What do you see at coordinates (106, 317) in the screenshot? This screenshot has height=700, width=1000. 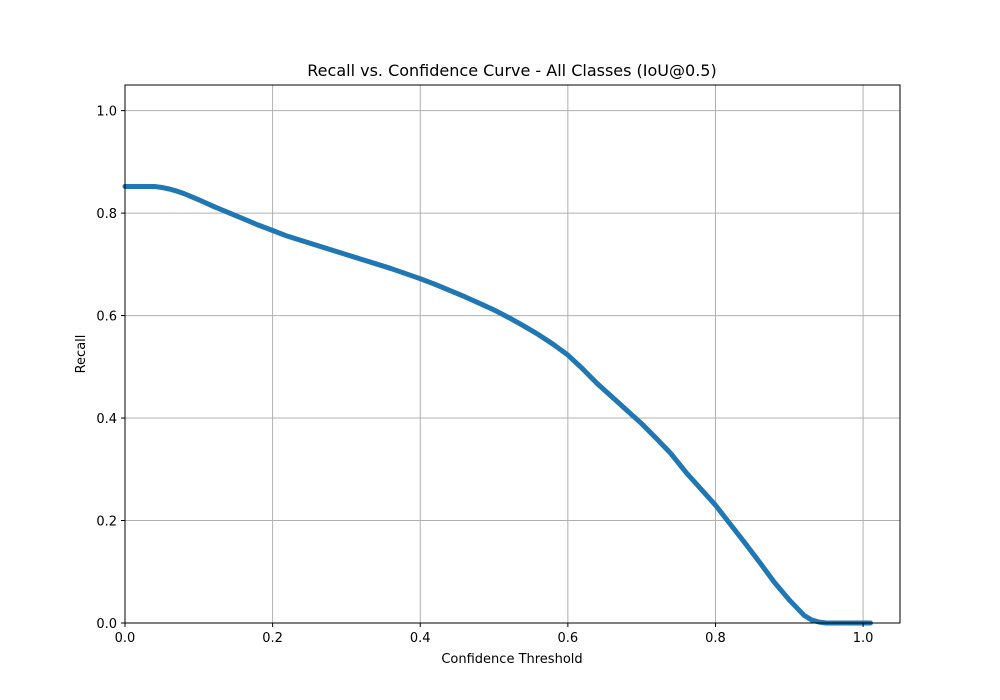 I see `y-tick-label: 0.6` at bounding box center [106, 317].